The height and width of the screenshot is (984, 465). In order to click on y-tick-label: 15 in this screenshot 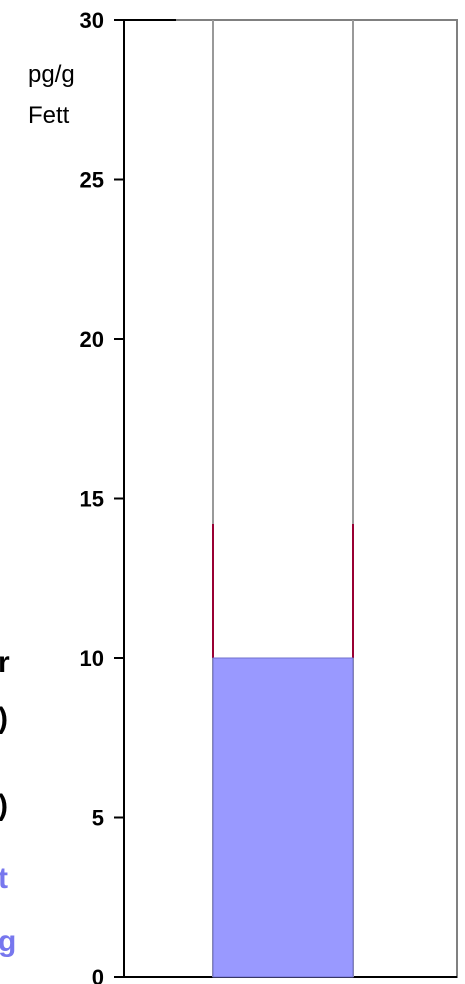, I will do `click(92, 499)`.